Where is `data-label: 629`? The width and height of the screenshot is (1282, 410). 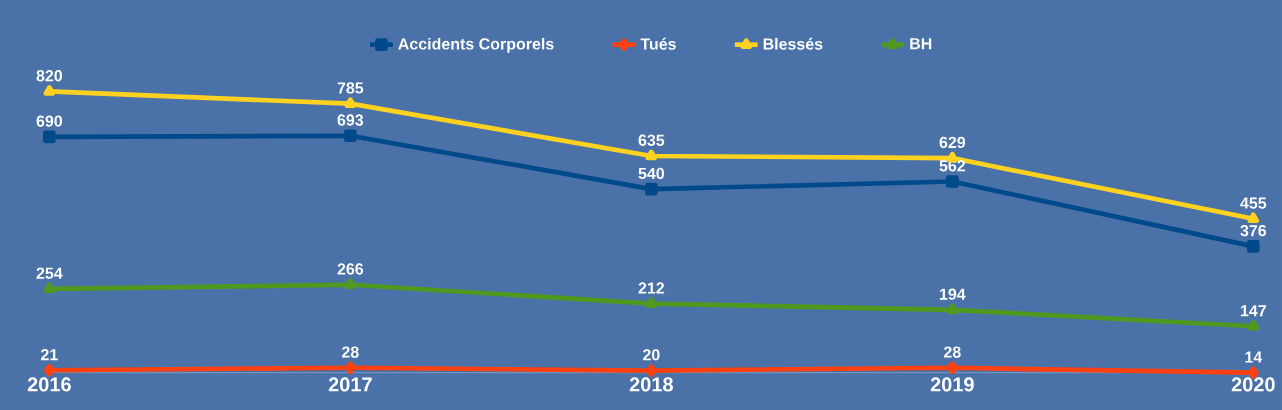 data-label: 629 is located at coordinates (952, 142).